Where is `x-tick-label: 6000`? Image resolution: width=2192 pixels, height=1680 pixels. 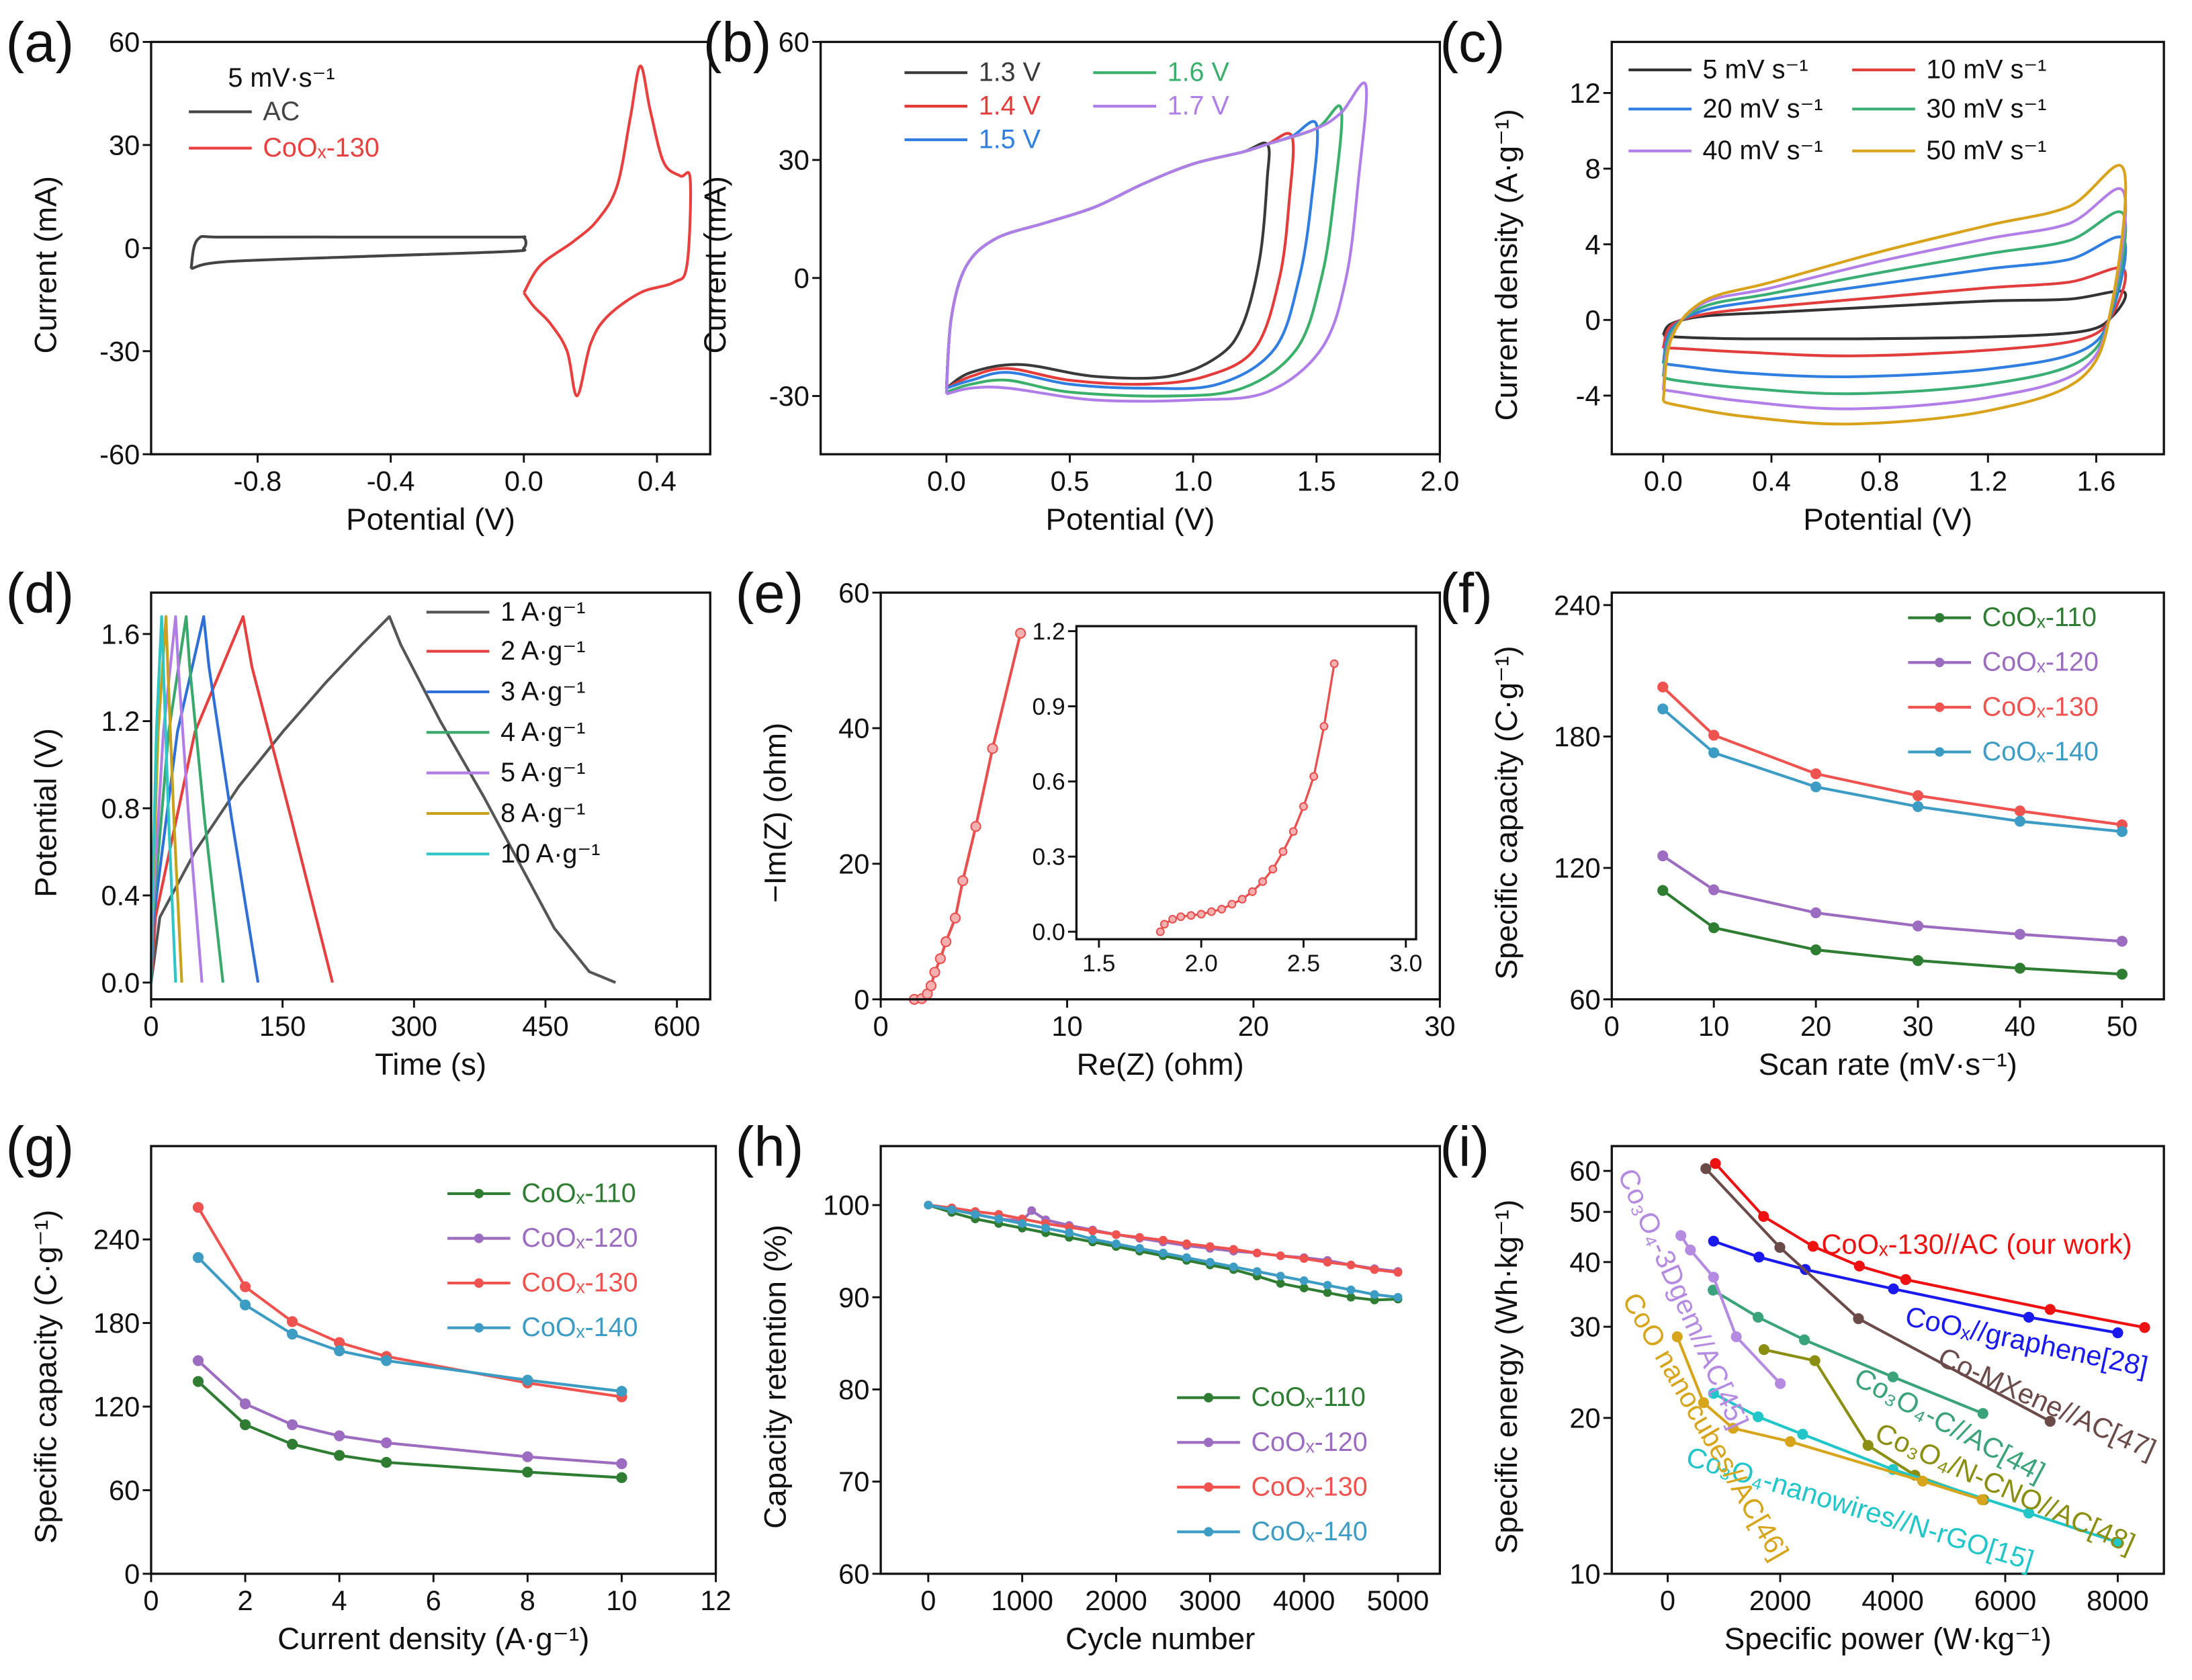 x-tick-label: 6000 is located at coordinates (2005, 1600).